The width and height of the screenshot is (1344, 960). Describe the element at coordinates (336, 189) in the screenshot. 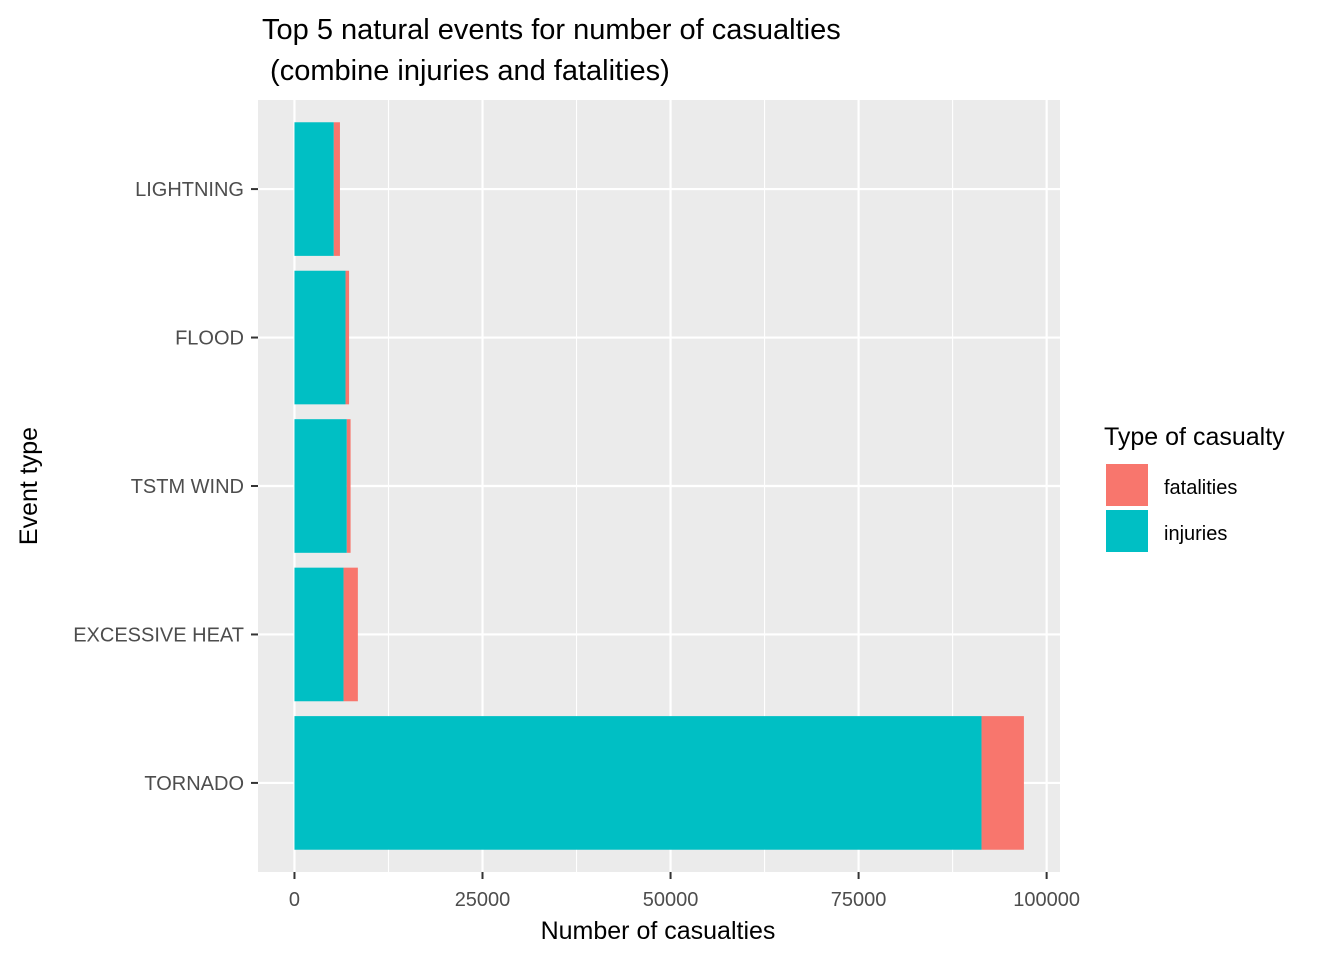

I see `bar-lightning-fatalities` at that location.